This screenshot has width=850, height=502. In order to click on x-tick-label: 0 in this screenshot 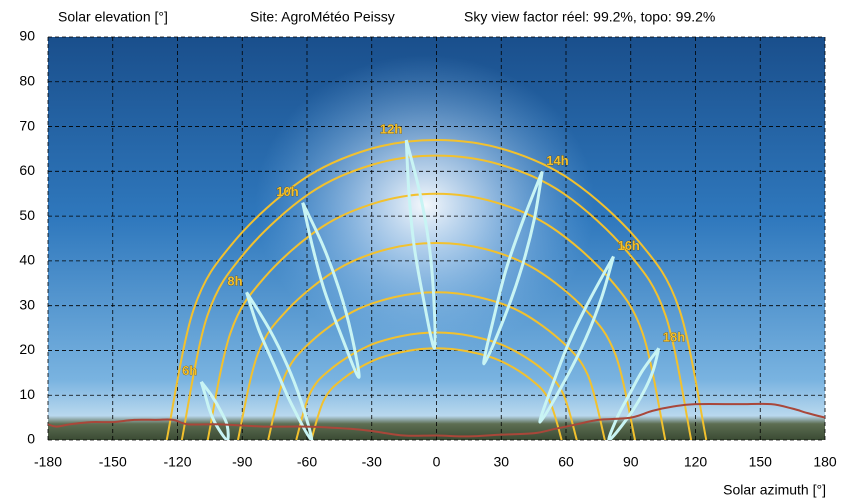, I will do `click(437, 462)`.